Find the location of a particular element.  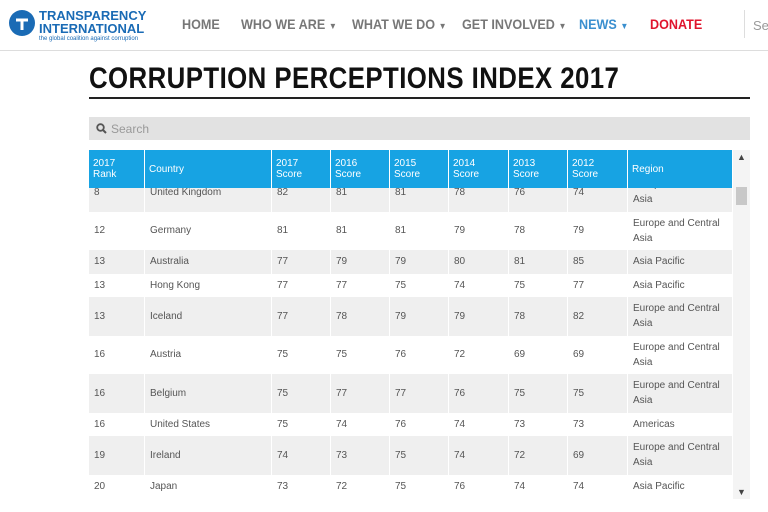

column-header: Region is located at coordinates (680, 169).